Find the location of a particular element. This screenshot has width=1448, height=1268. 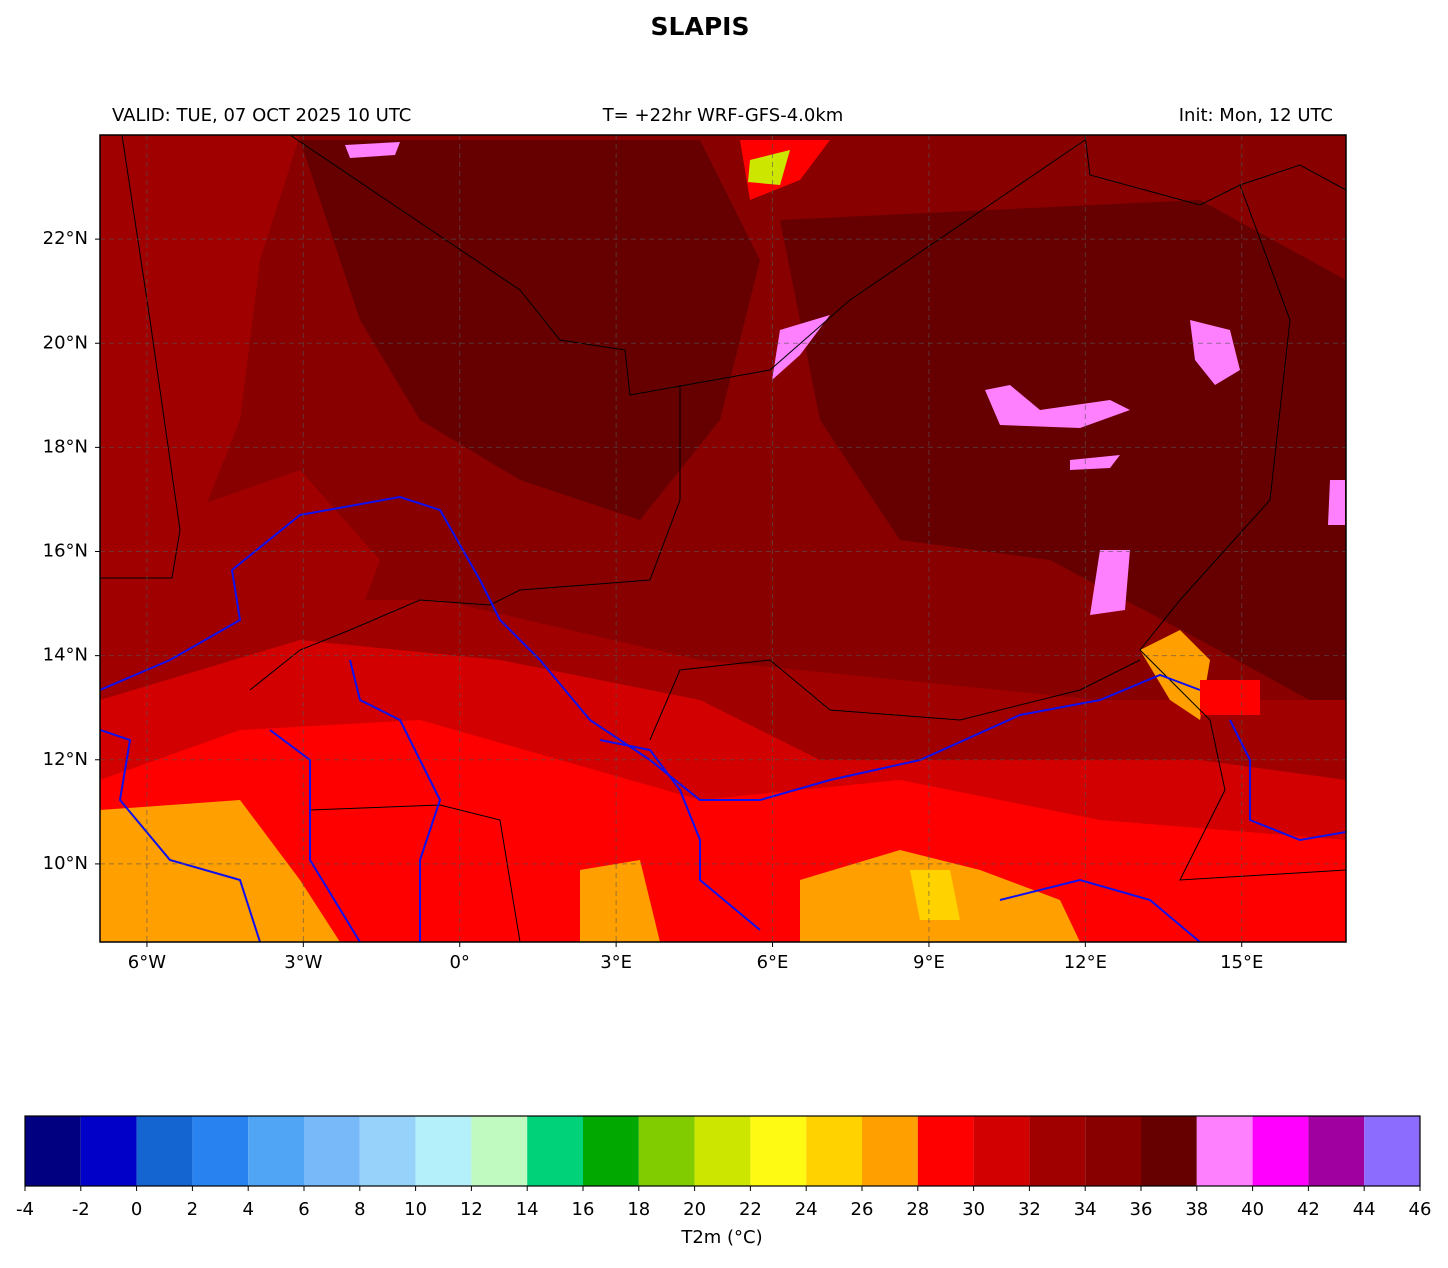

colorbar-tick-label: 14 is located at coordinates (527, 1209).